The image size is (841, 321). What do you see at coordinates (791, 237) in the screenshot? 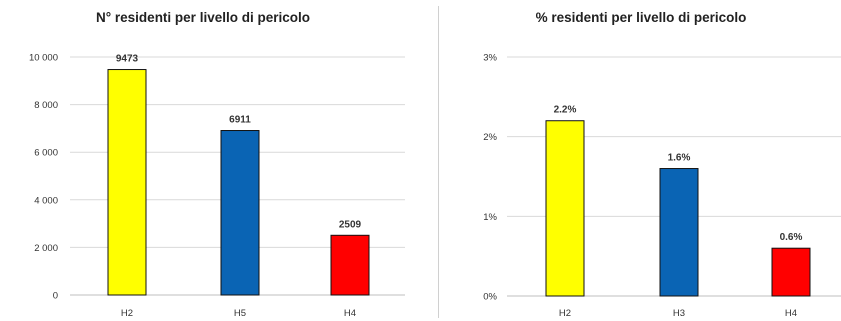
I see `data-label: 0.6%` at bounding box center [791, 237].